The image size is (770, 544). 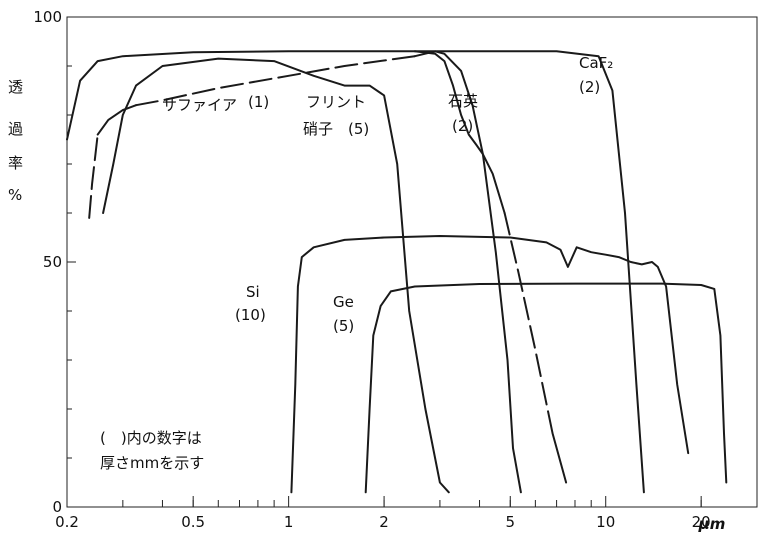 What do you see at coordinates (250, 315) in the screenshot?
I see `series-thickness-label: (10)` at bounding box center [250, 315].